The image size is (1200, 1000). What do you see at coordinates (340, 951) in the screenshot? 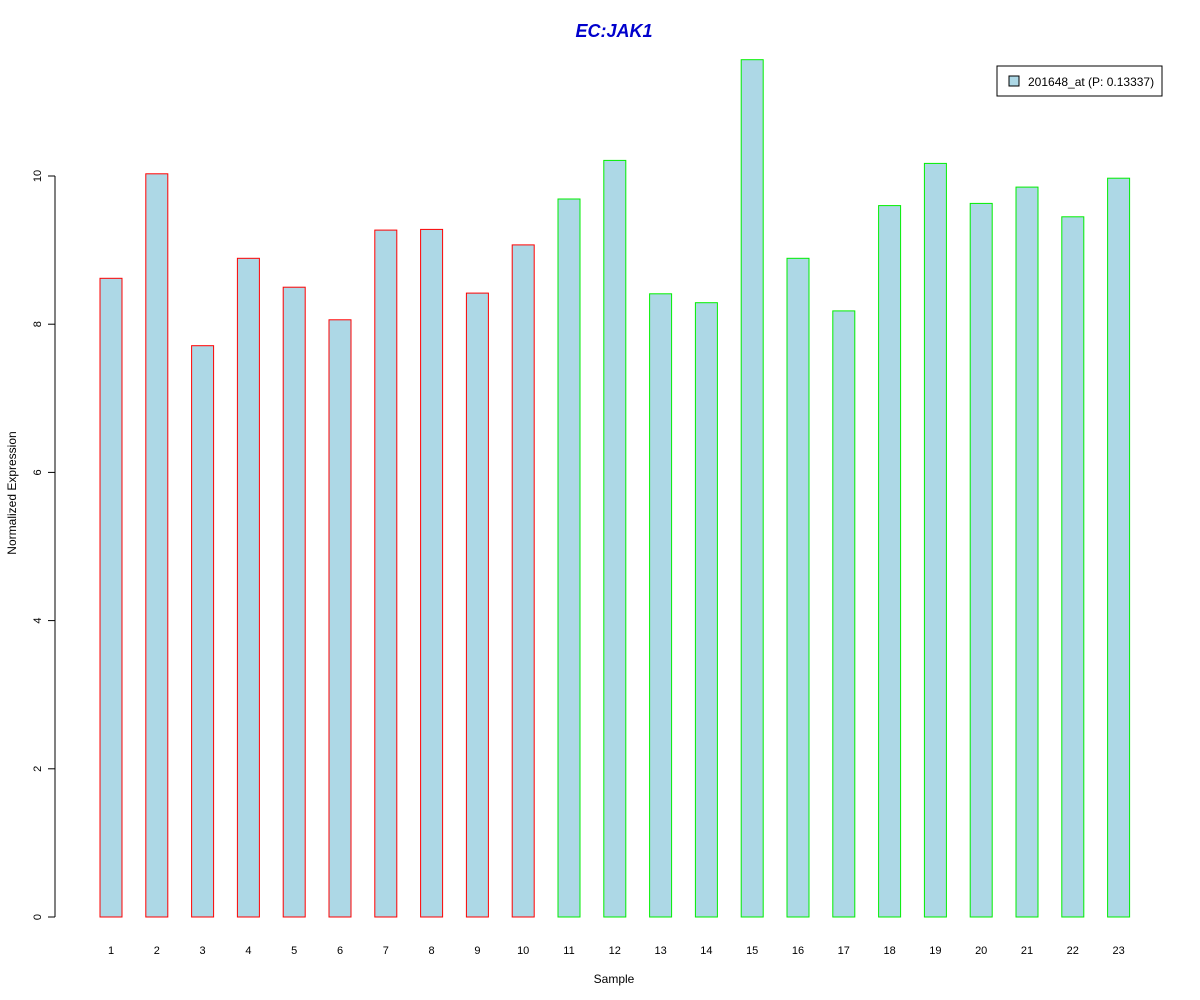
I see `x-tick-label: 6` at bounding box center [340, 951].